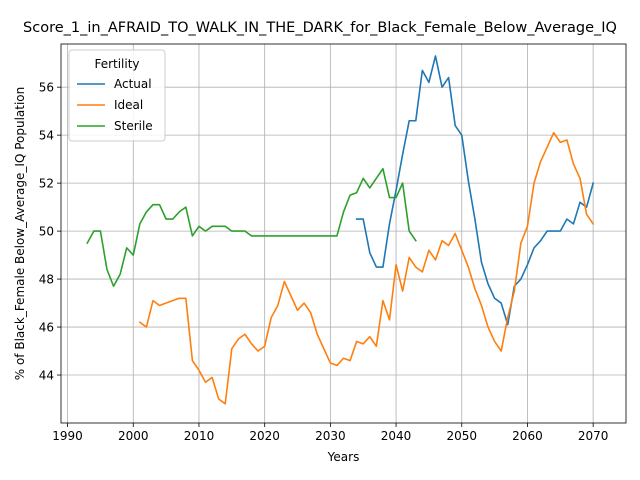  What do you see at coordinates (128, 105) in the screenshot?
I see `legend-label-ideal: Ideal` at bounding box center [128, 105].